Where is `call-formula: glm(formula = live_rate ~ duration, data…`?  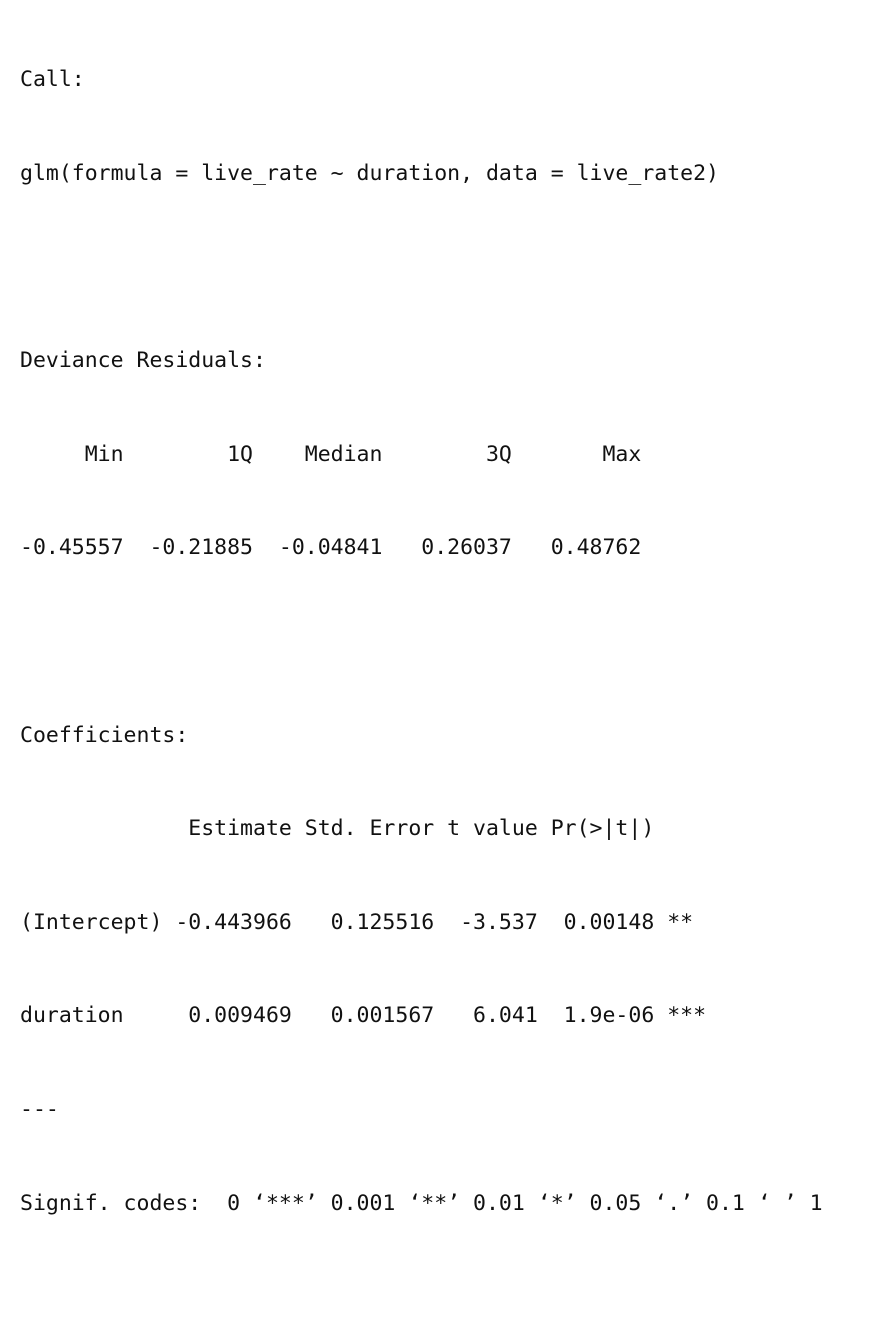 call-formula: glm(formula = live_rate ~ duration, data… is located at coordinates (369, 173).